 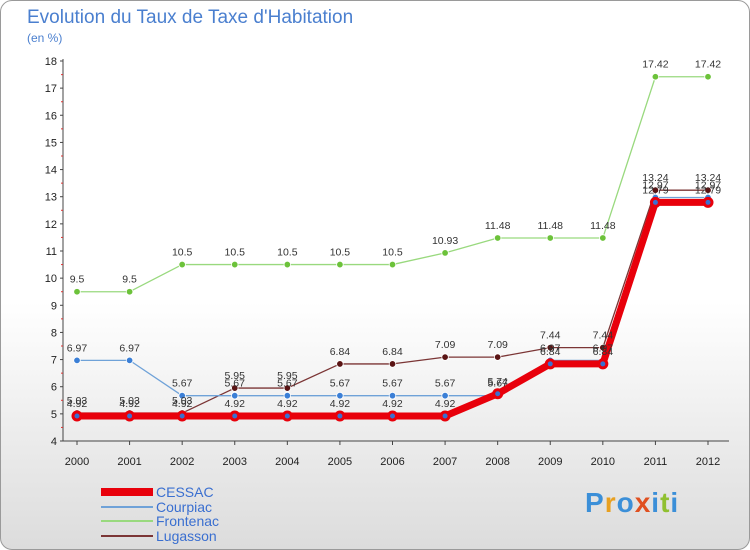 What do you see at coordinates (51, 143) in the screenshot?
I see `y-tick-label: 15` at bounding box center [51, 143].